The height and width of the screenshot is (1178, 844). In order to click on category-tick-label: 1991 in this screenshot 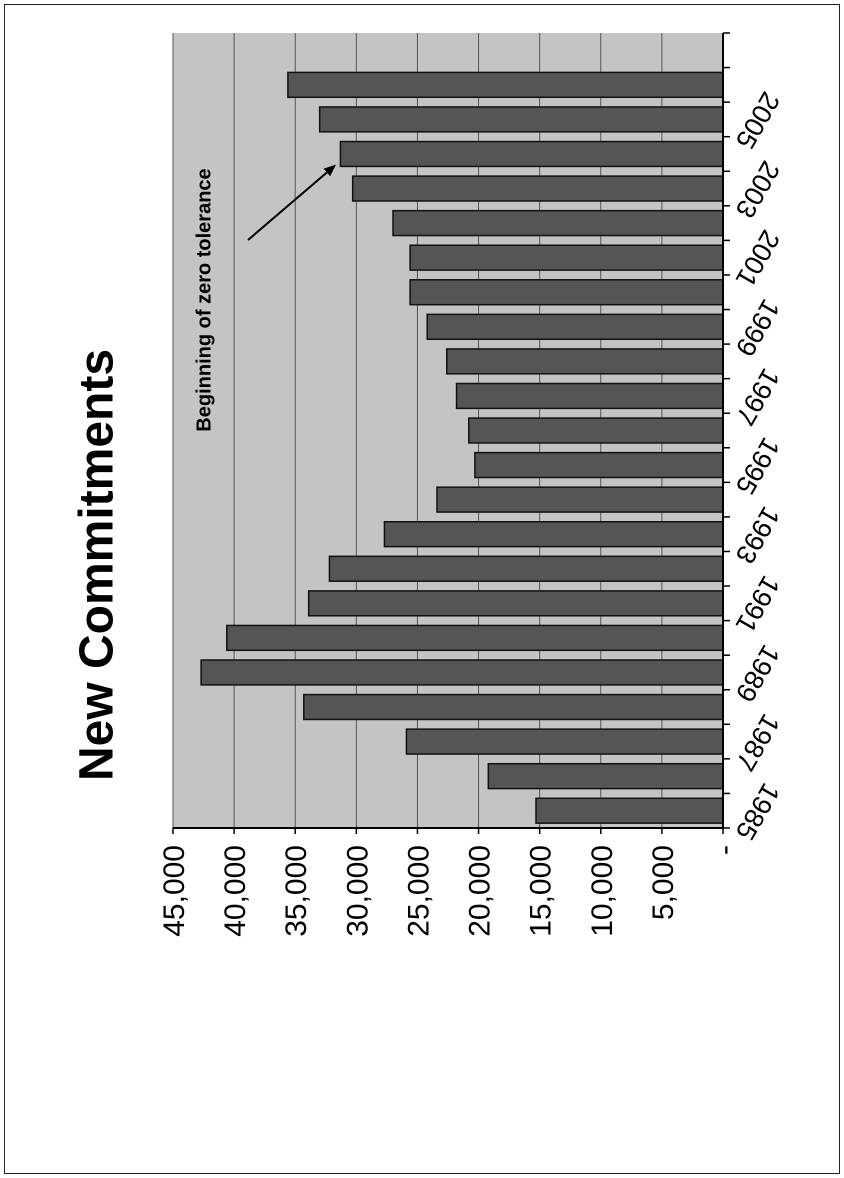, I will do `click(758, 604)`.